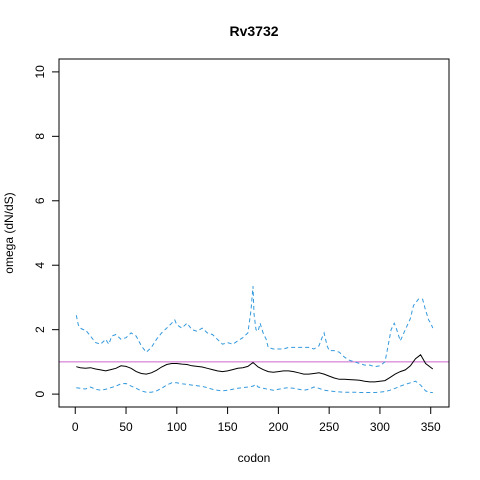 This screenshot has width=480, height=480. What do you see at coordinates (40, 329) in the screenshot?
I see `y-tick-label: 2` at bounding box center [40, 329].